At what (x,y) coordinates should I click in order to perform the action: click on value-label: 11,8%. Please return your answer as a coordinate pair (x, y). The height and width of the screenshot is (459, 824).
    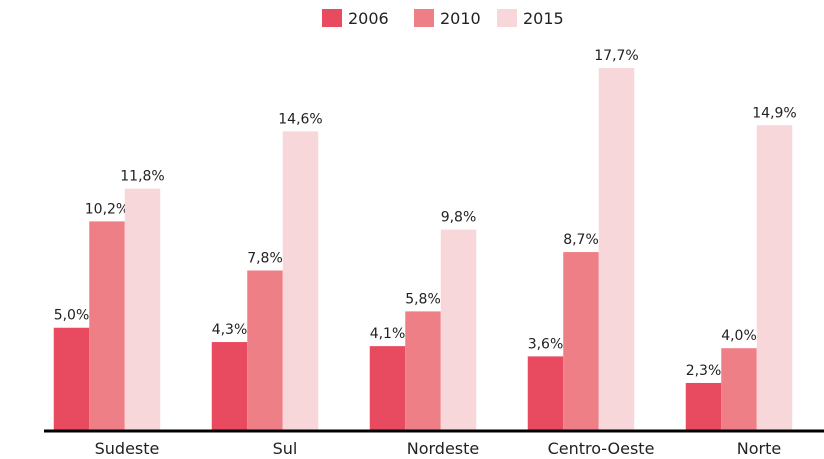
    Looking at the image, I should click on (142, 177).